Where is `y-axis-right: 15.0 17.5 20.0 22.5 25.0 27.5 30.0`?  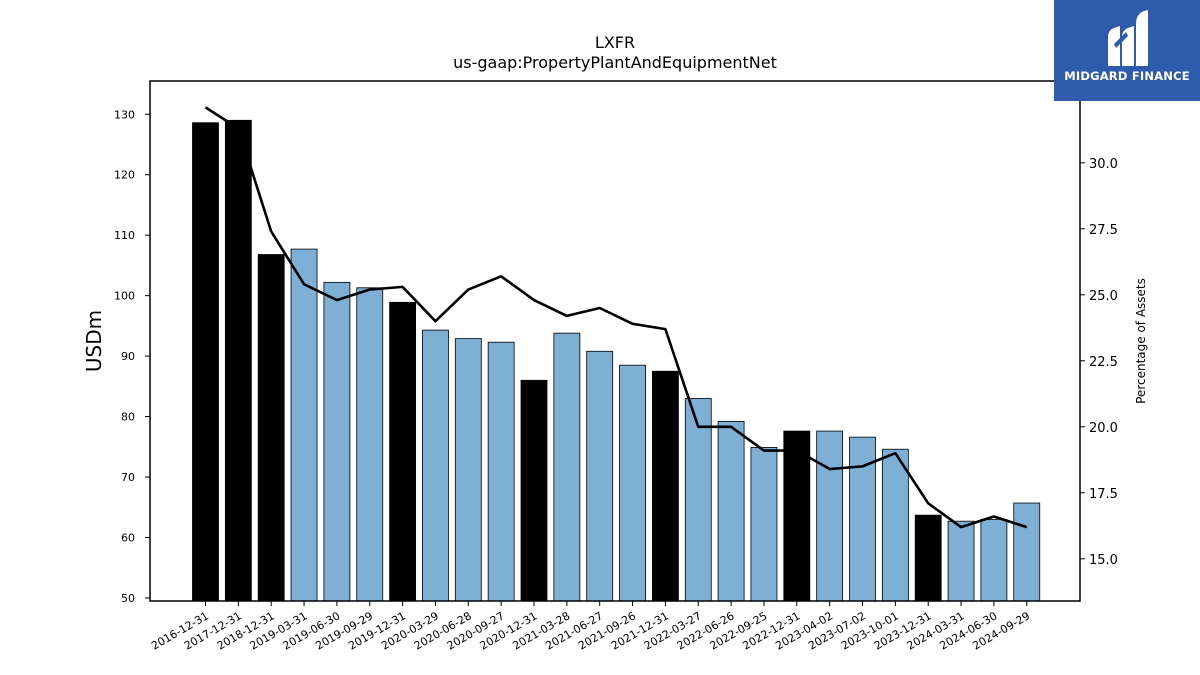
y-axis-right: 15.0 17.5 20.0 22.5 25.0 27.5 30.0 is located at coordinates (1099, 362).